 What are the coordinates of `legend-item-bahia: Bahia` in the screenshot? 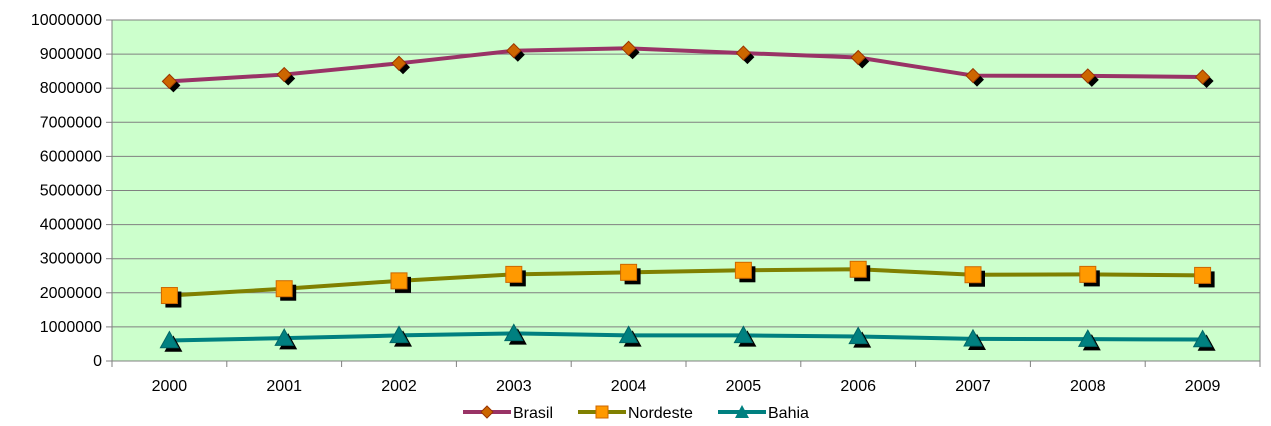 It's located at (763, 413).